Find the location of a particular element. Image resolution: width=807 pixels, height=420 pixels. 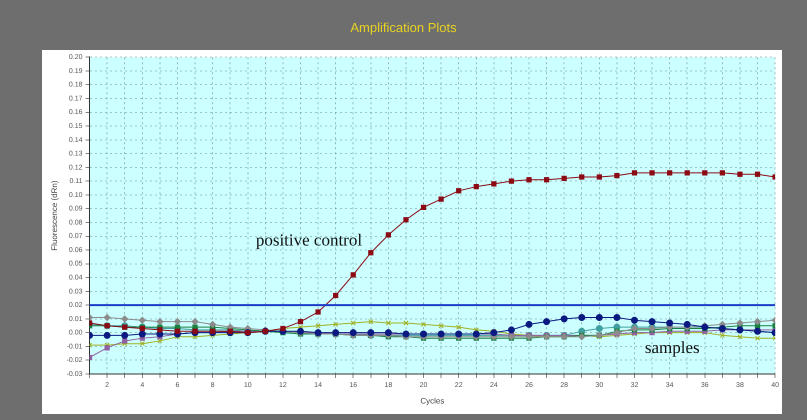

annotation: samples is located at coordinates (672, 348).